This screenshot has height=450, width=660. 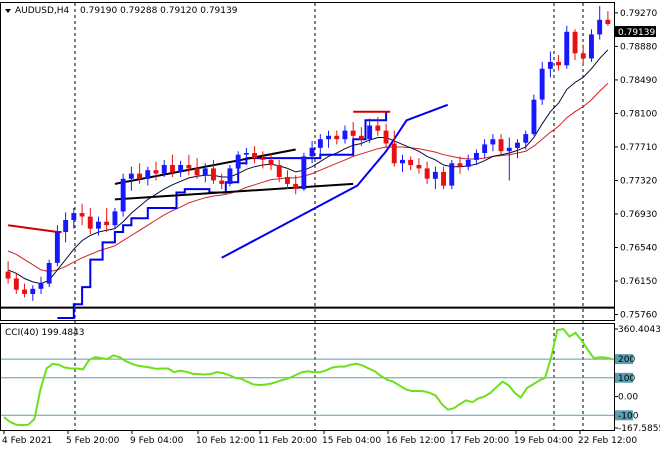 What do you see at coordinates (638, 47) in the screenshot?
I see `price-tick-label: 0.78880` at bounding box center [638, 47].